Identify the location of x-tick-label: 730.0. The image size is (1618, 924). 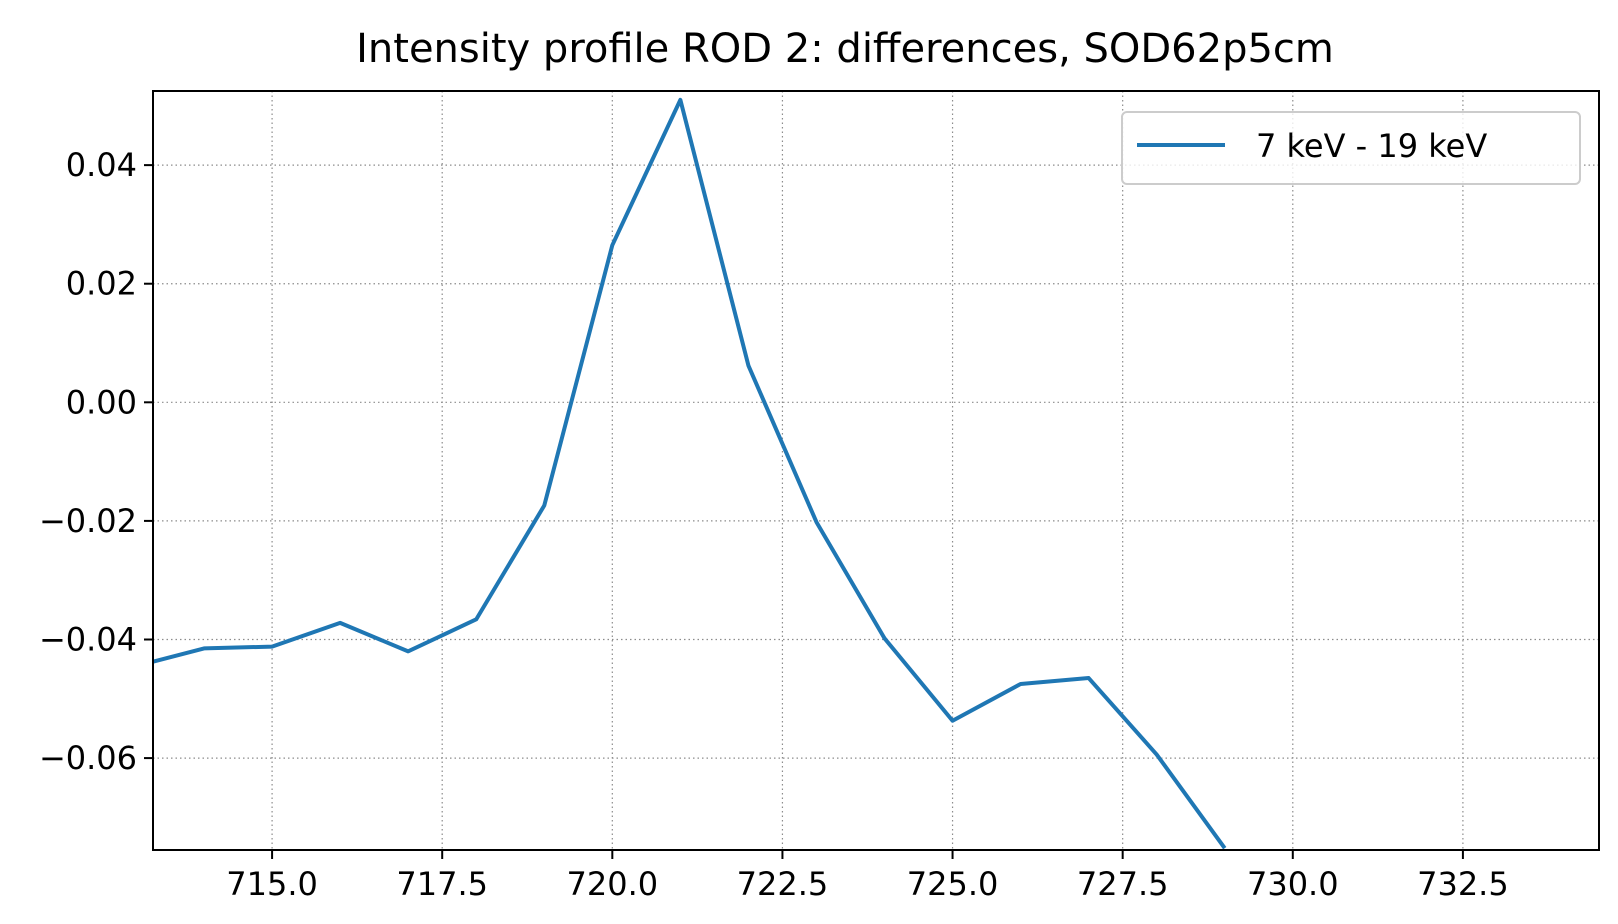
(1293, 884).